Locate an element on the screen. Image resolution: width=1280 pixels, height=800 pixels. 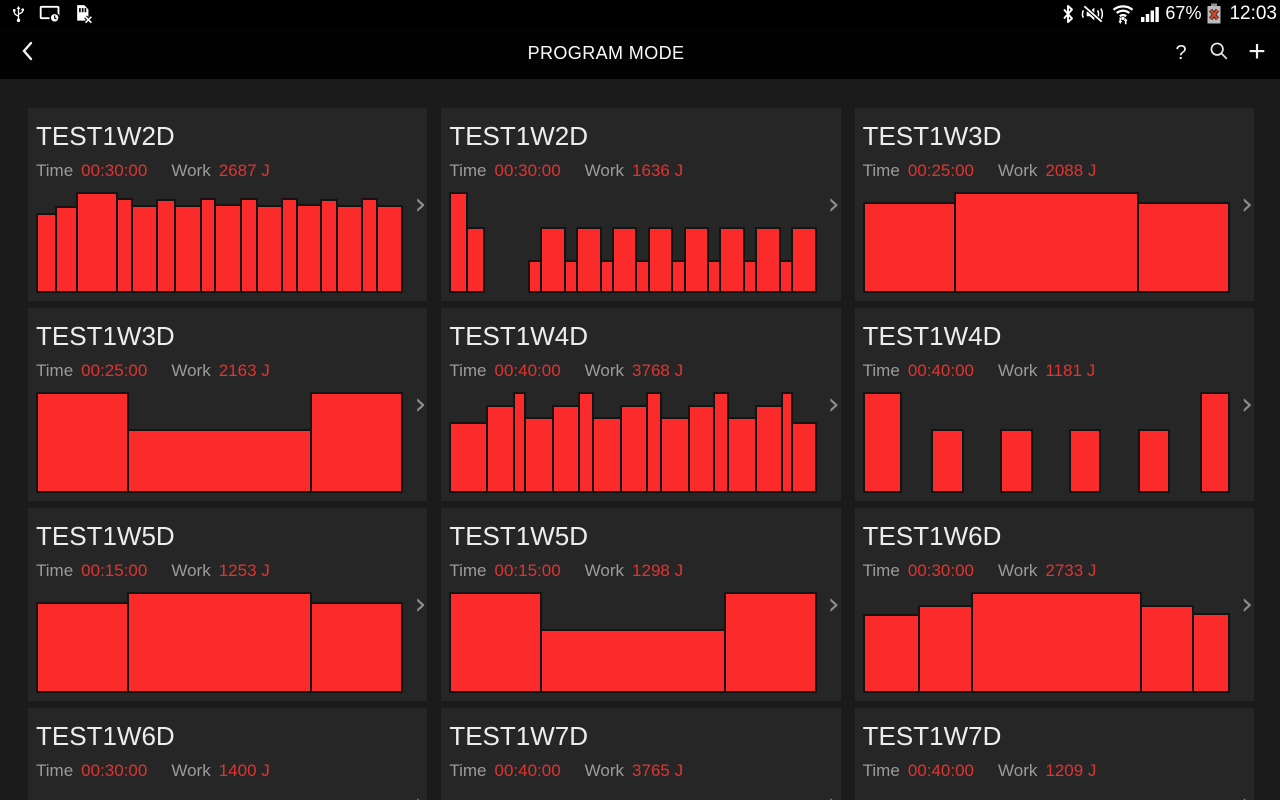
program-card: TEST1W3D Time 00:25:00 Work 2163 J › is located at coordinates (228, 404).